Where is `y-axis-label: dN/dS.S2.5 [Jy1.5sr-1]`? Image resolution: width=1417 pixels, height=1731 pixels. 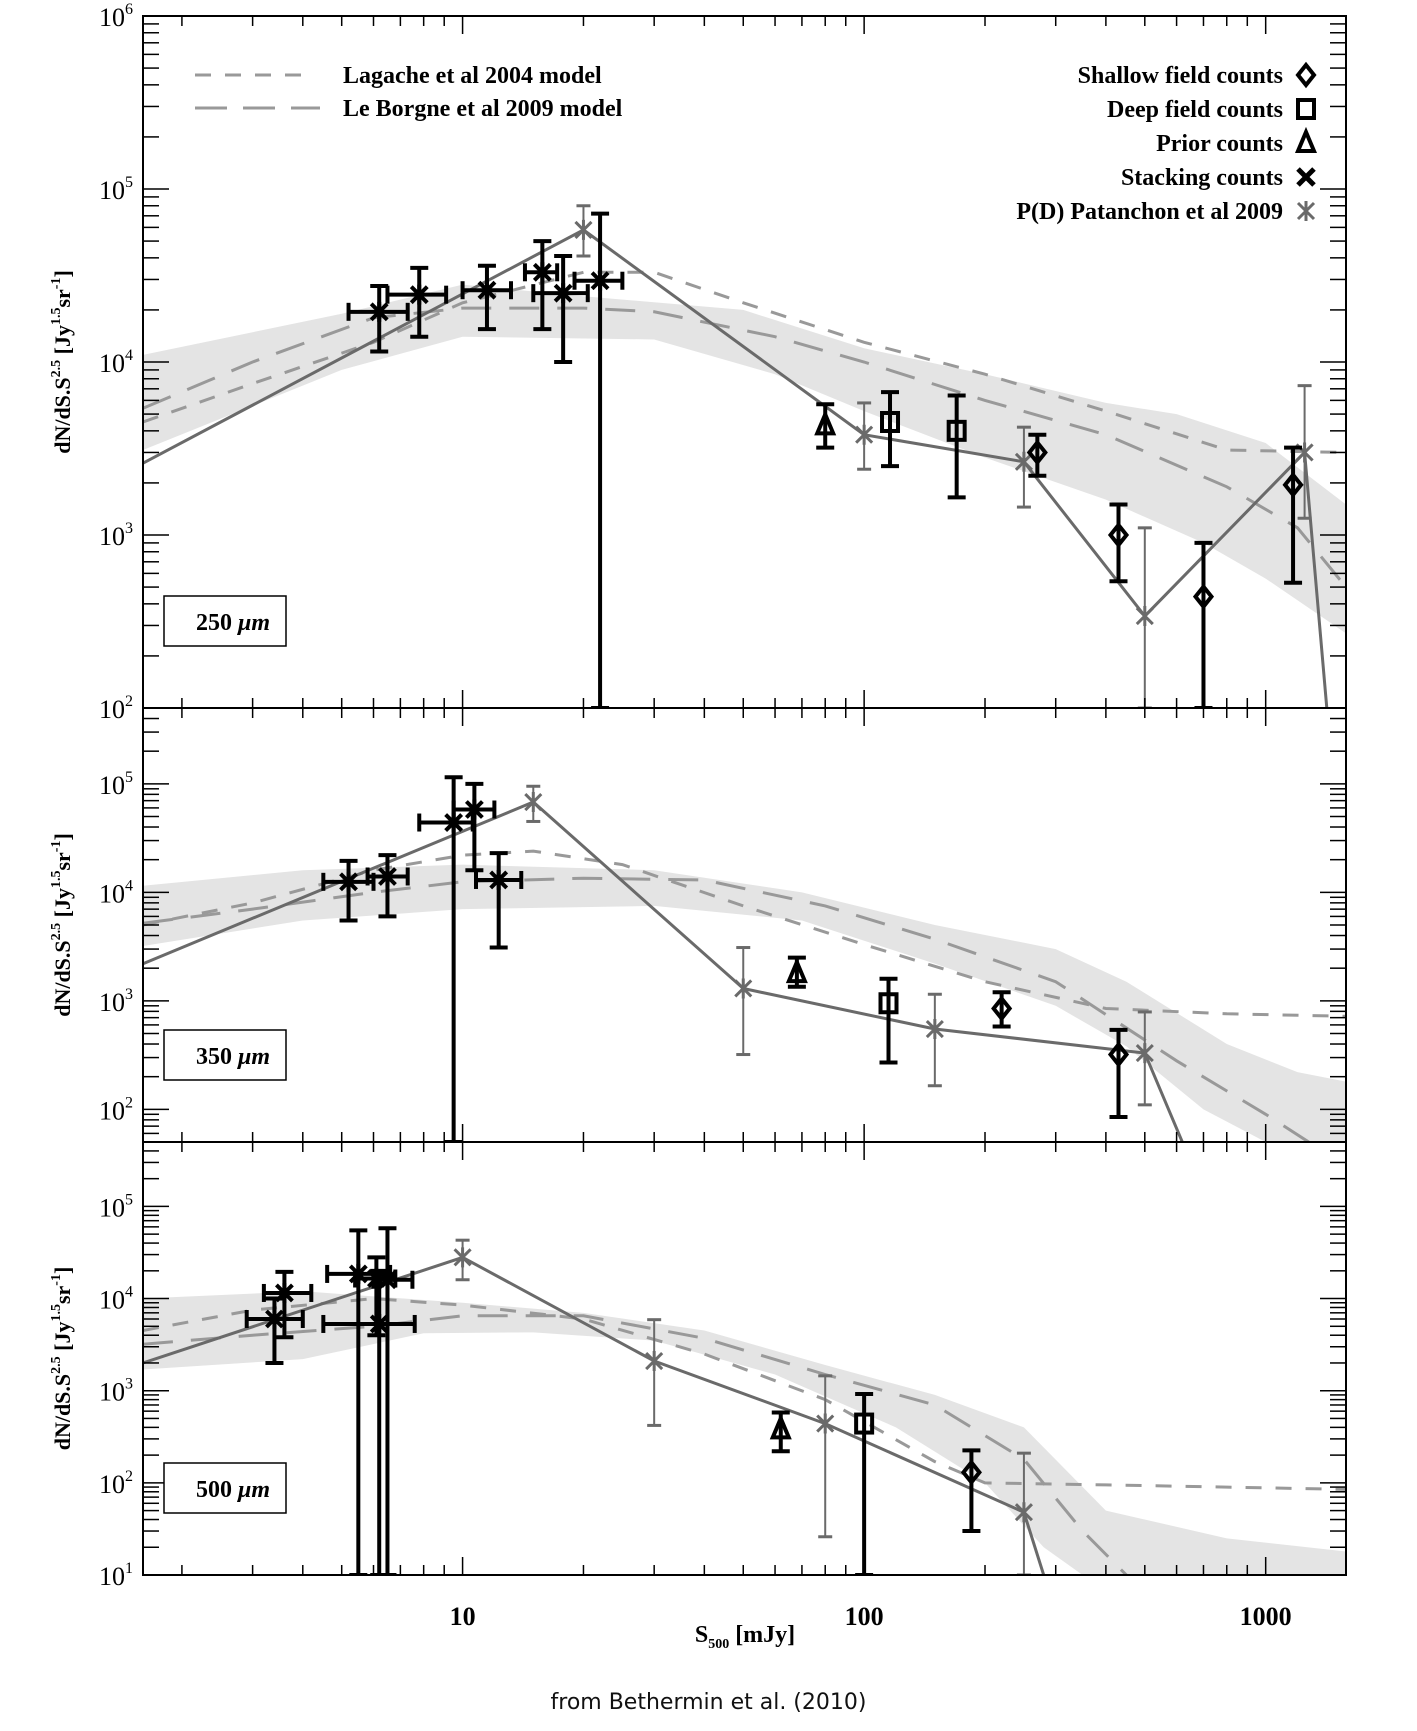 y-axis-label: dN/dS.S2.5 [Jy1.5sr-1] is located at coordinates (62, 1359).